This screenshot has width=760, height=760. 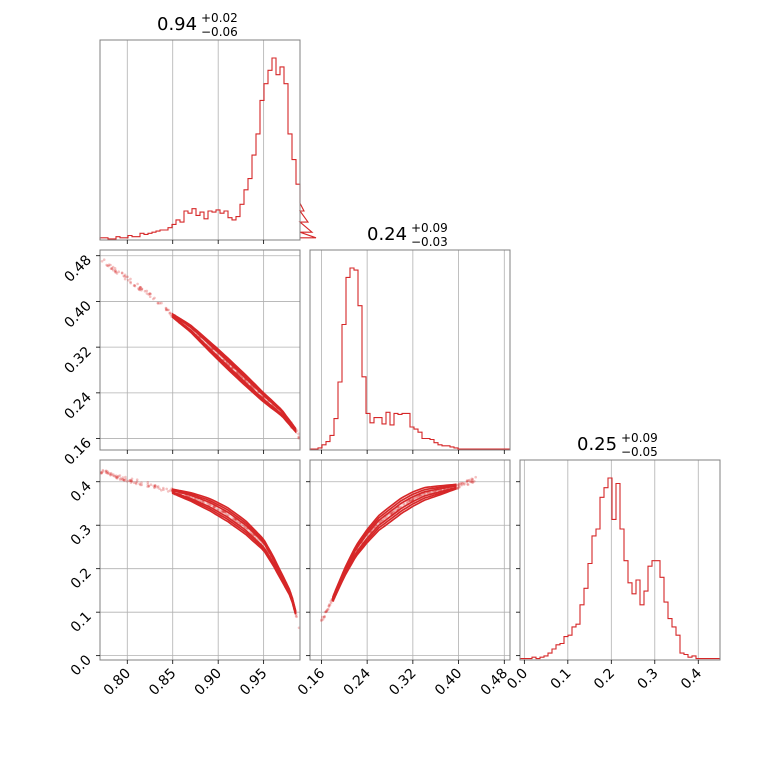 What do you see at coordinates (253, 682) in the screenshot?
I see `x-tick-label-p0-3: 0.95` at bounding box center [253, 682].